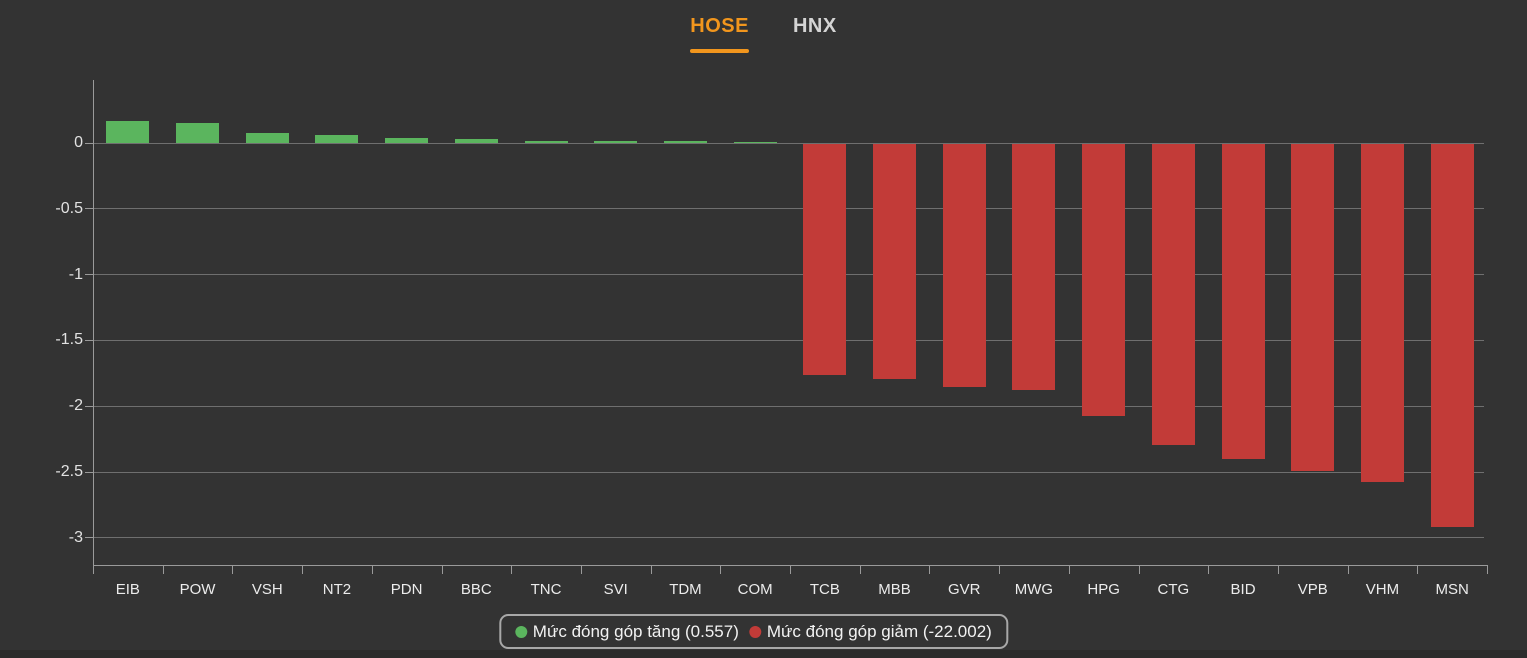 This screenshot has width=1527, height=658. I want to click on tab-hnx: HNX, so click(815, 32).